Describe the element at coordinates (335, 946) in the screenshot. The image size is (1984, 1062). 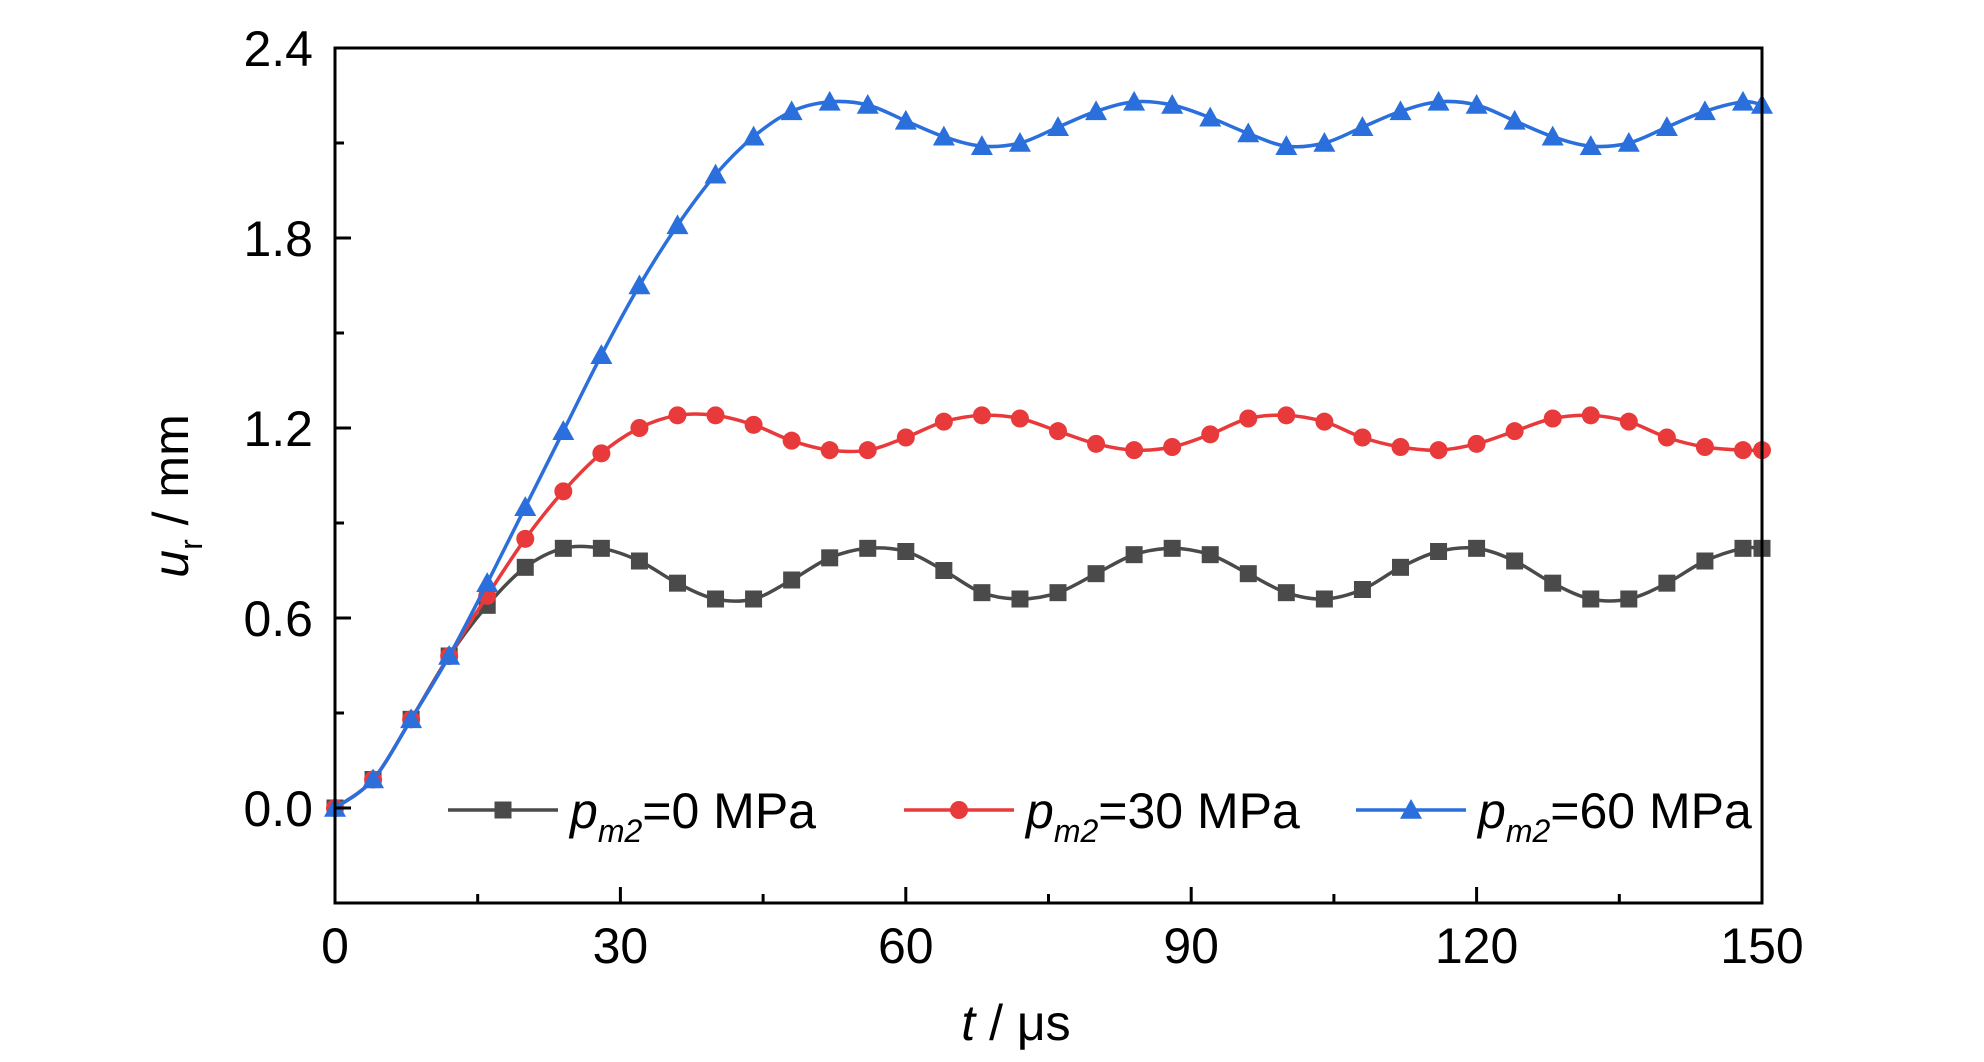
I see `x-tick-label: 0` at that location.